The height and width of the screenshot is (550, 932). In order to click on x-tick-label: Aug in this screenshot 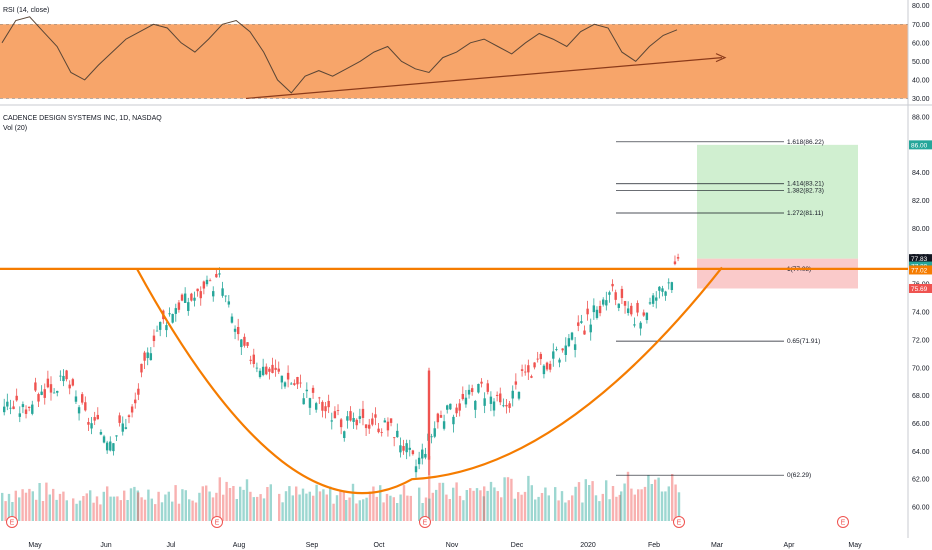, I will do `click(239, 545)`.